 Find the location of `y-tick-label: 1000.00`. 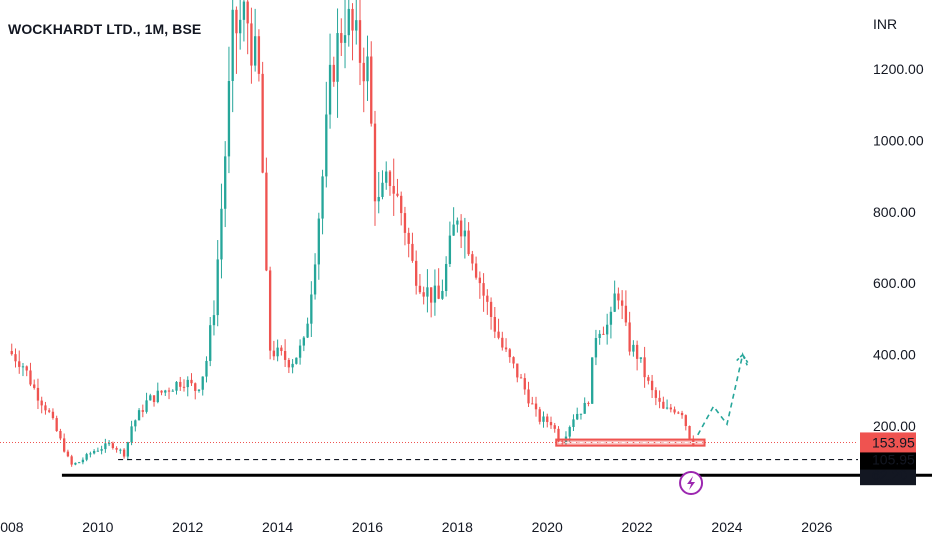

y-tick-label: 1000.00 is located at coordinates (898, 140).